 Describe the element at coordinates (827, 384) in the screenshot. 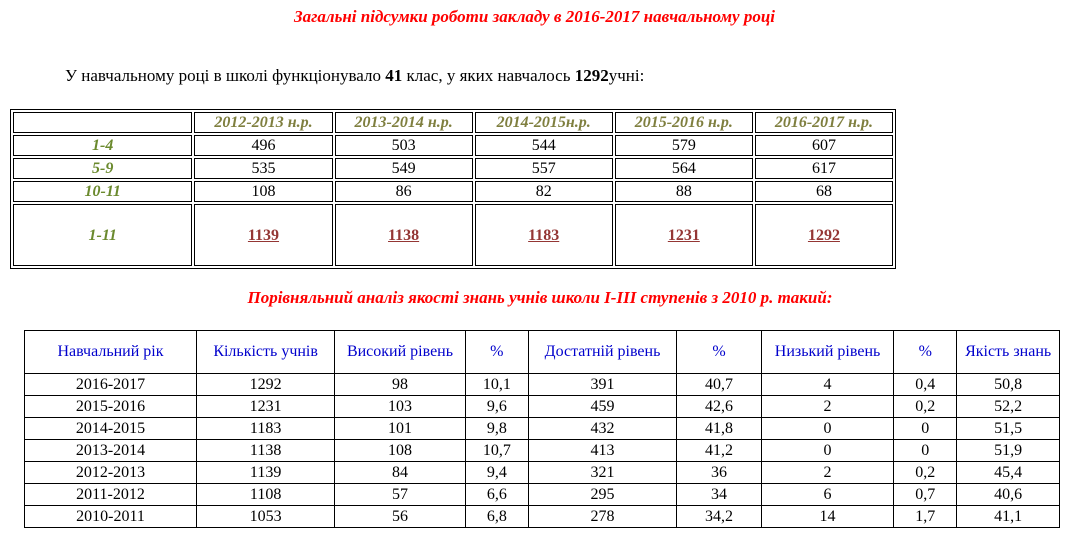

I see `table-cell: 4` at that location.